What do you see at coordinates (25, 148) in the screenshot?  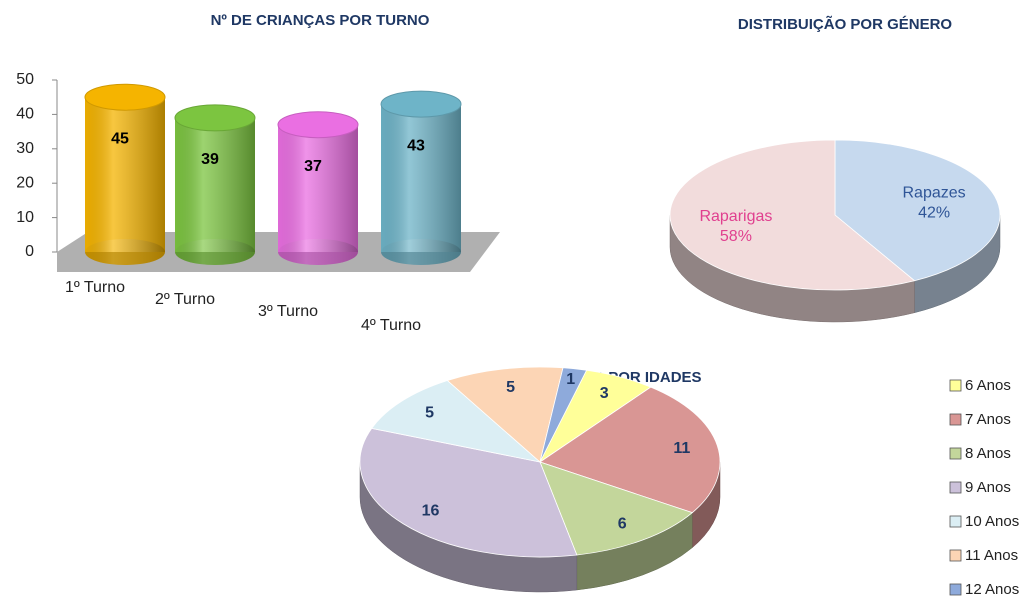 I see `y-tick-label: 30` at bounding box center [25, 148].